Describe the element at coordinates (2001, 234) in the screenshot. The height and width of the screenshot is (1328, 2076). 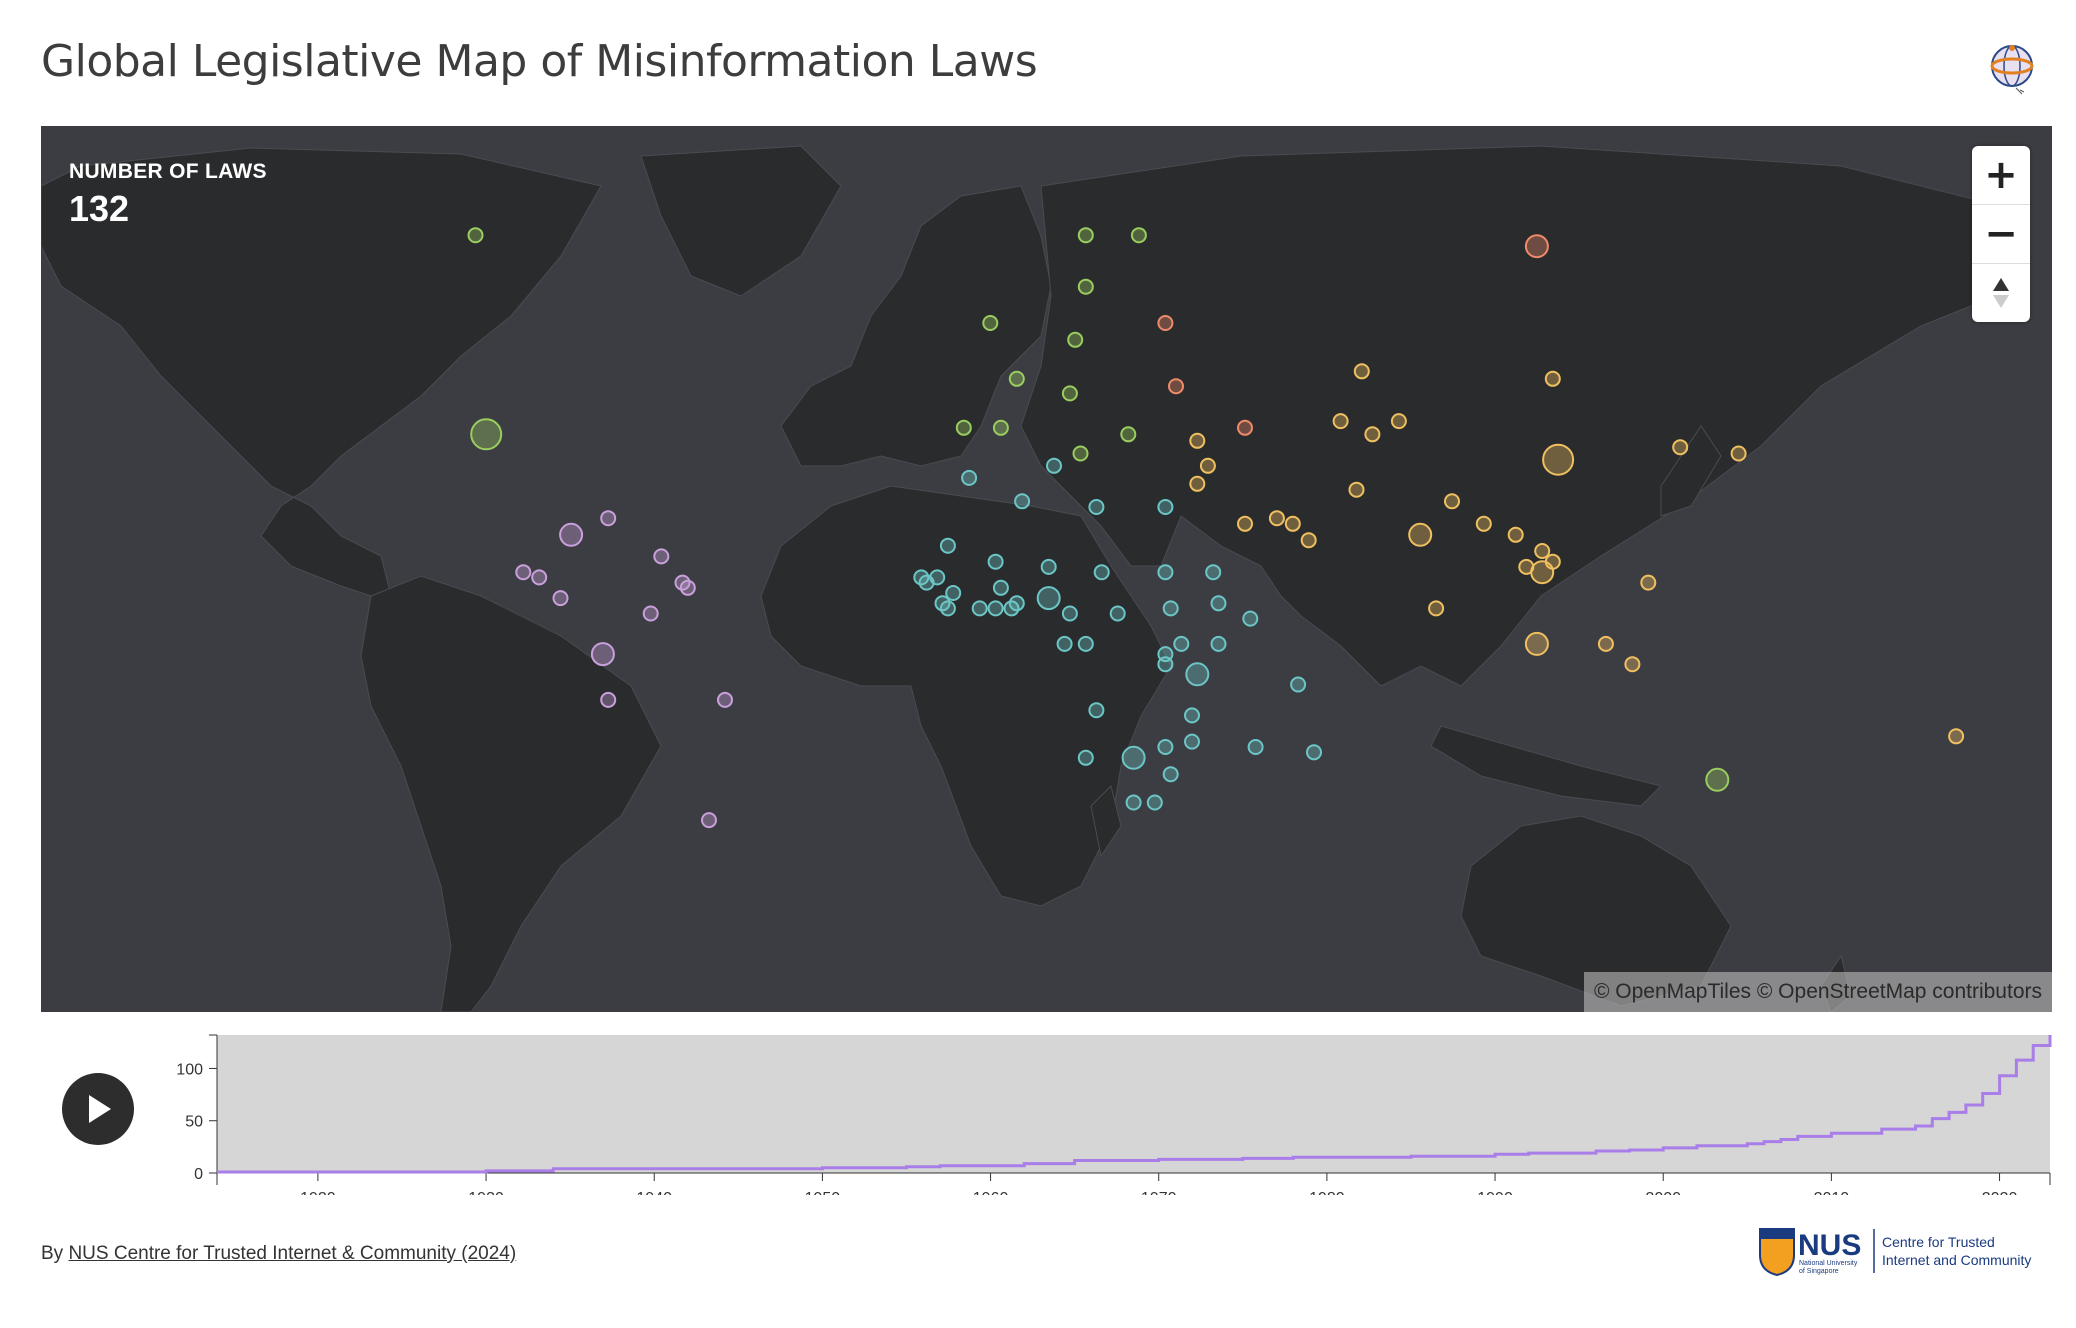
I see `zoom-out-button: −` at that location.